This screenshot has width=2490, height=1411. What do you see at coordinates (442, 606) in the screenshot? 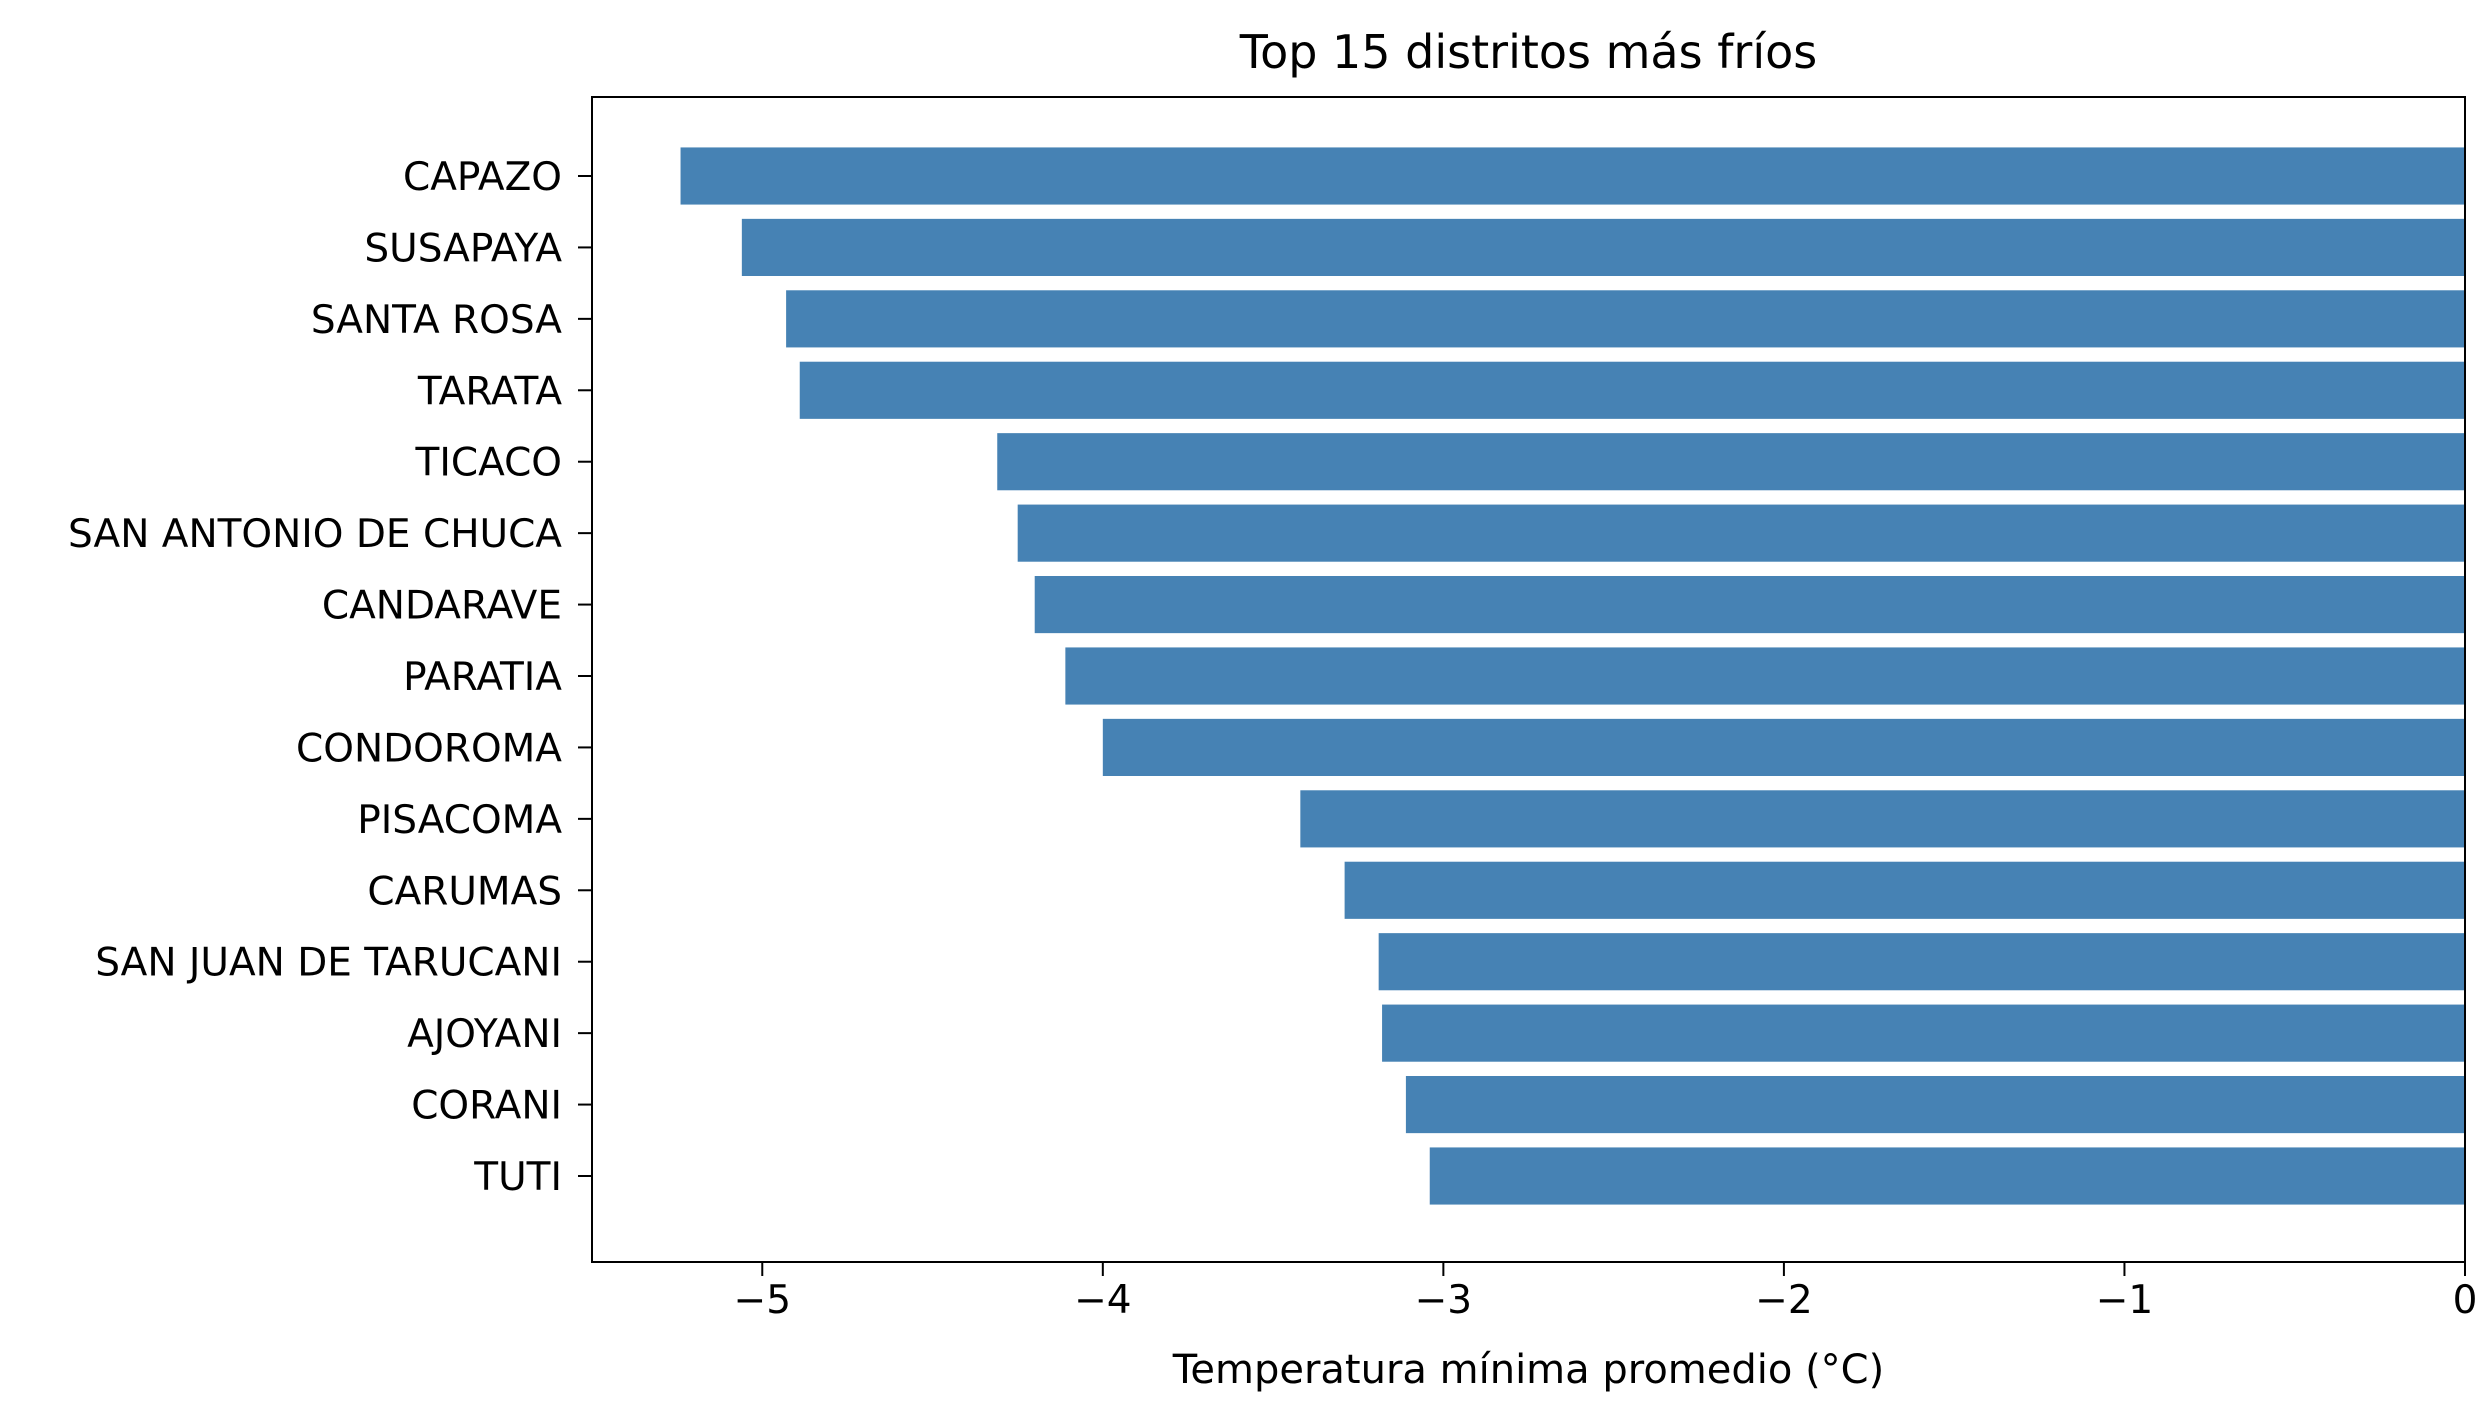
I see `y-tick-label: CANDARAVE` at bounding box center [442, 606].